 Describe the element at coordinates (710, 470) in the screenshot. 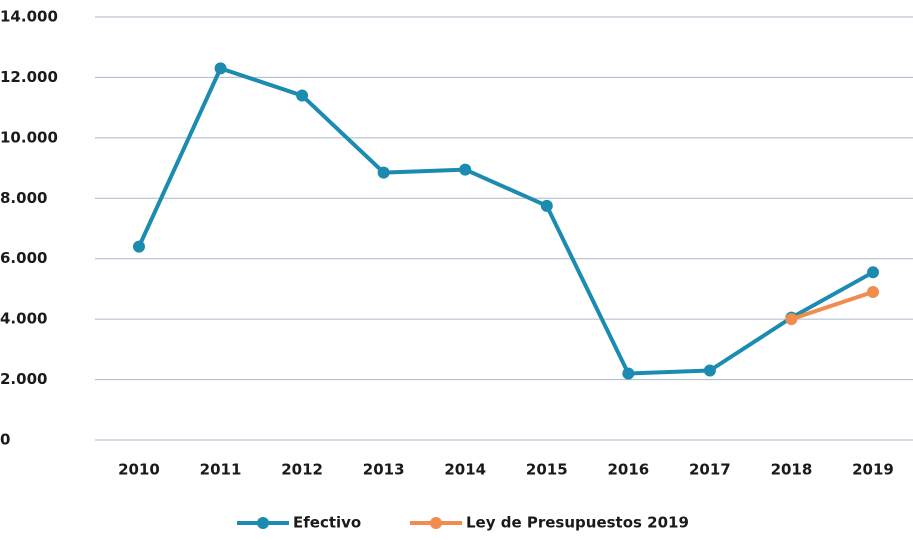

I see `x-tick-label: 2017` at that location.